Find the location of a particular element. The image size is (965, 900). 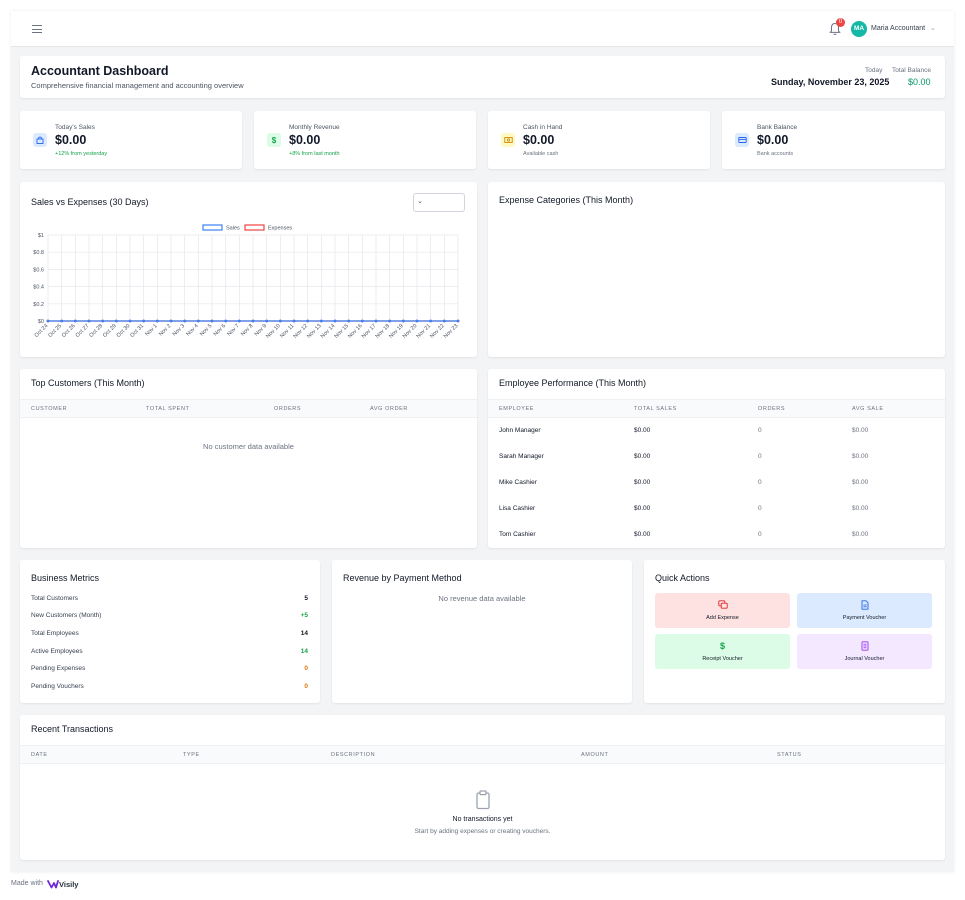

period-select: ⌄ is located at coordinates (439, 202).